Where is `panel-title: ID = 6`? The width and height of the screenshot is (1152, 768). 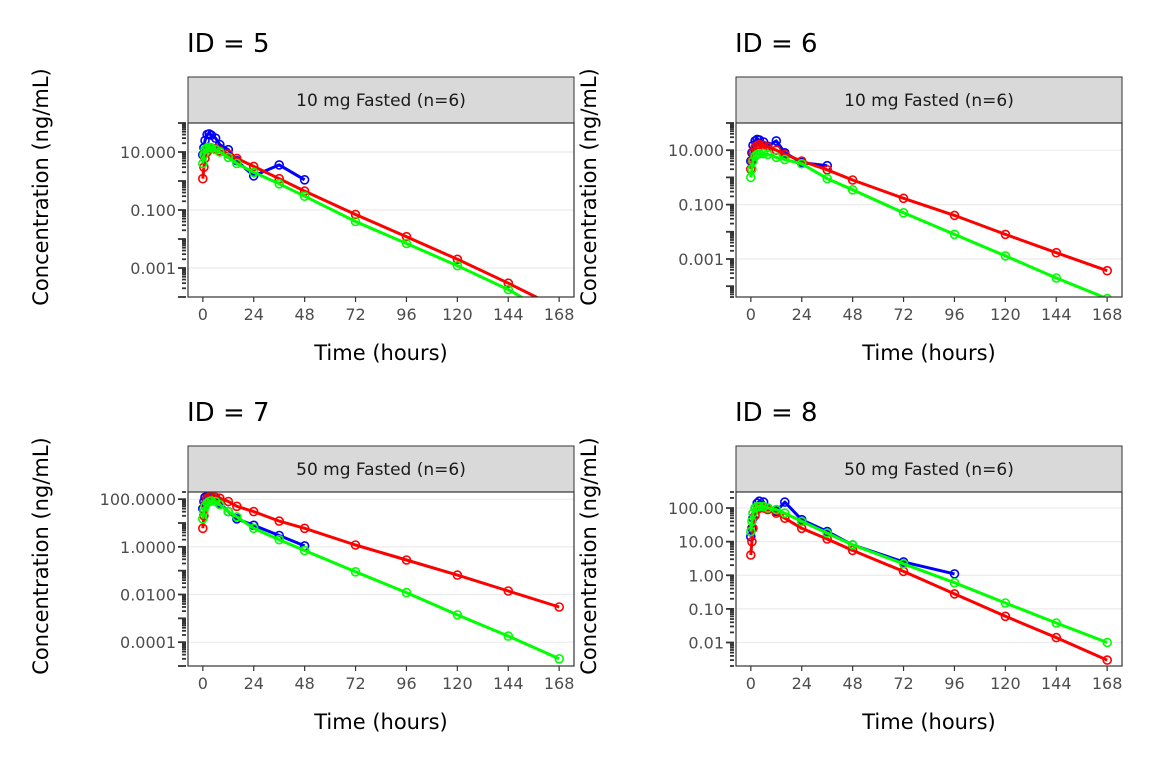 panel-title: ID = 6 is located at coordinates (776, 44).